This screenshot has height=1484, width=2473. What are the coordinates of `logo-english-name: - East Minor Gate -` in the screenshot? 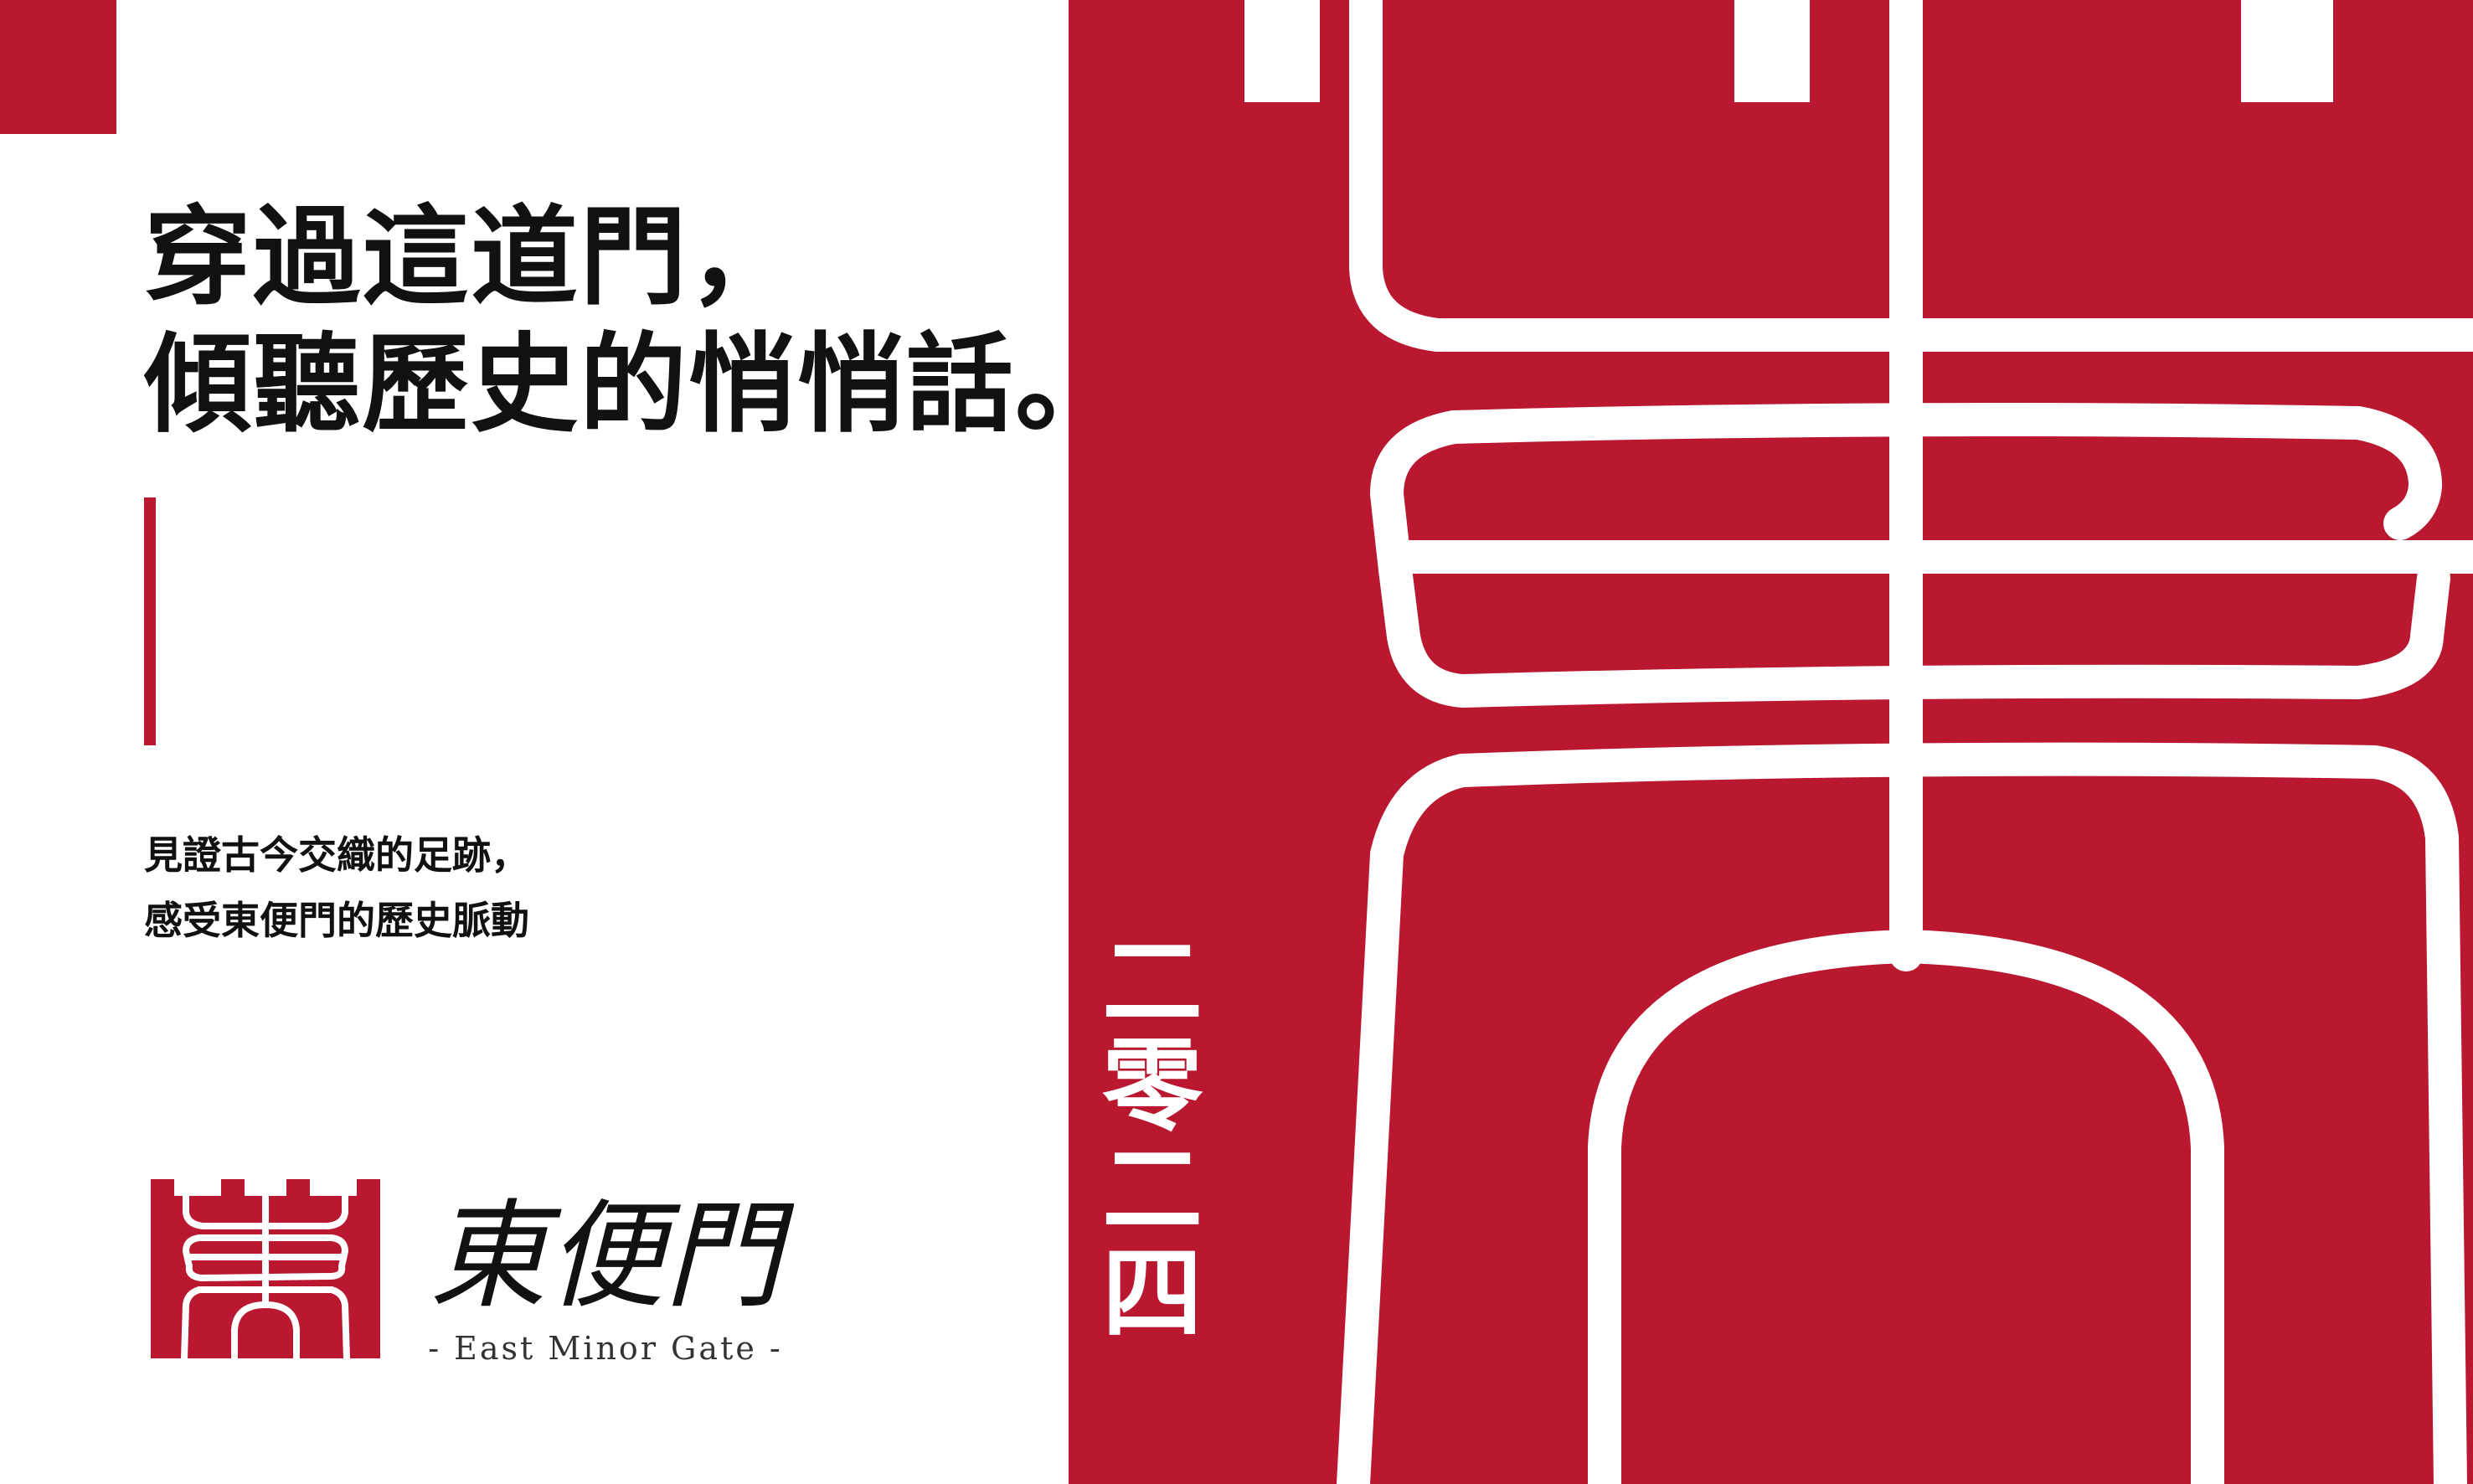 It's located at (605, 1348).